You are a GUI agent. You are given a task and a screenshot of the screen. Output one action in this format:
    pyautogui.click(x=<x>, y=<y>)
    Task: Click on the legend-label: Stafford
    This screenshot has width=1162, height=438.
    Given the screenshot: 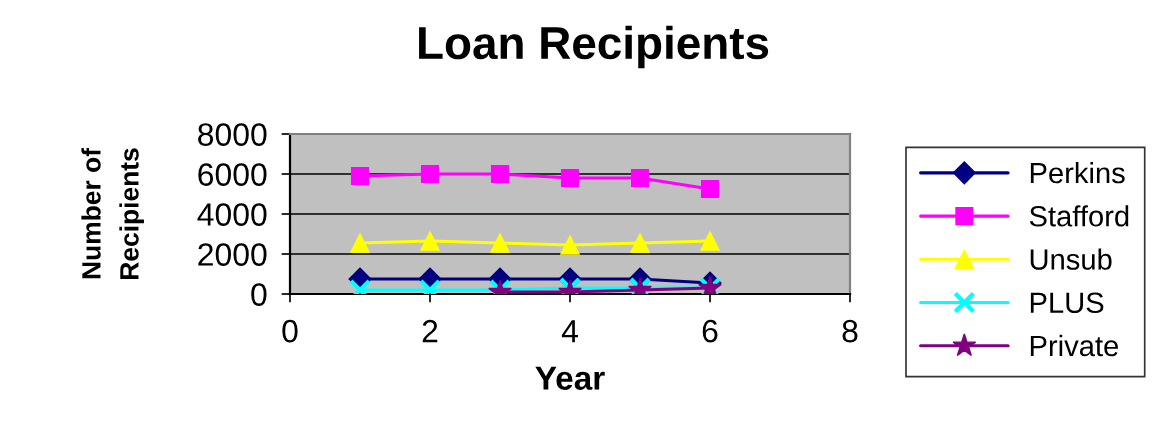 What is the action you would take?
    pyautogui.click(x=1079, y=216)
    